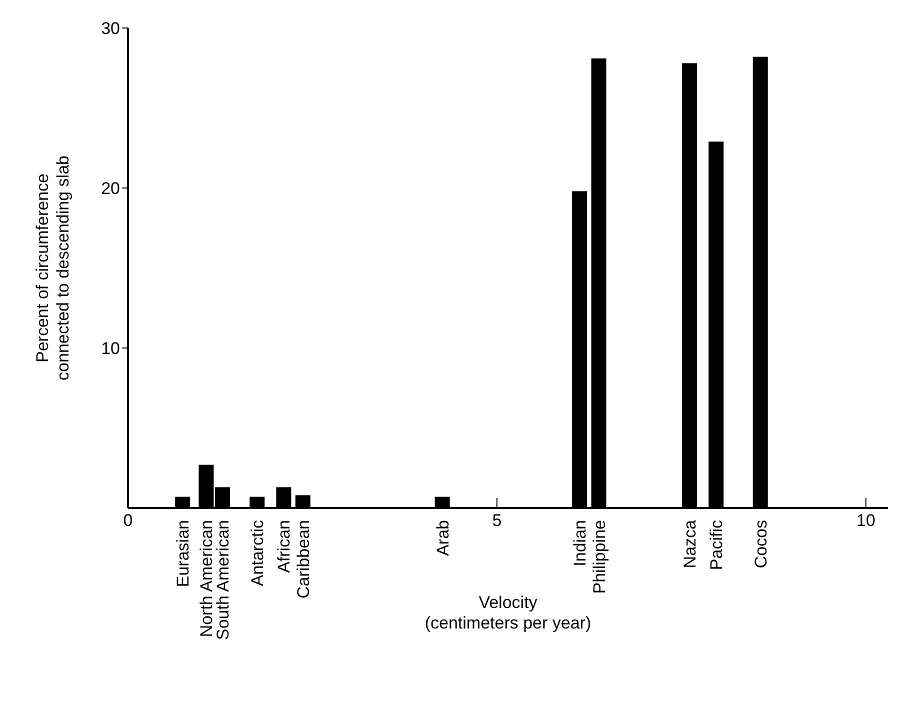  I want to click on annotation: African, so click(284, 546).